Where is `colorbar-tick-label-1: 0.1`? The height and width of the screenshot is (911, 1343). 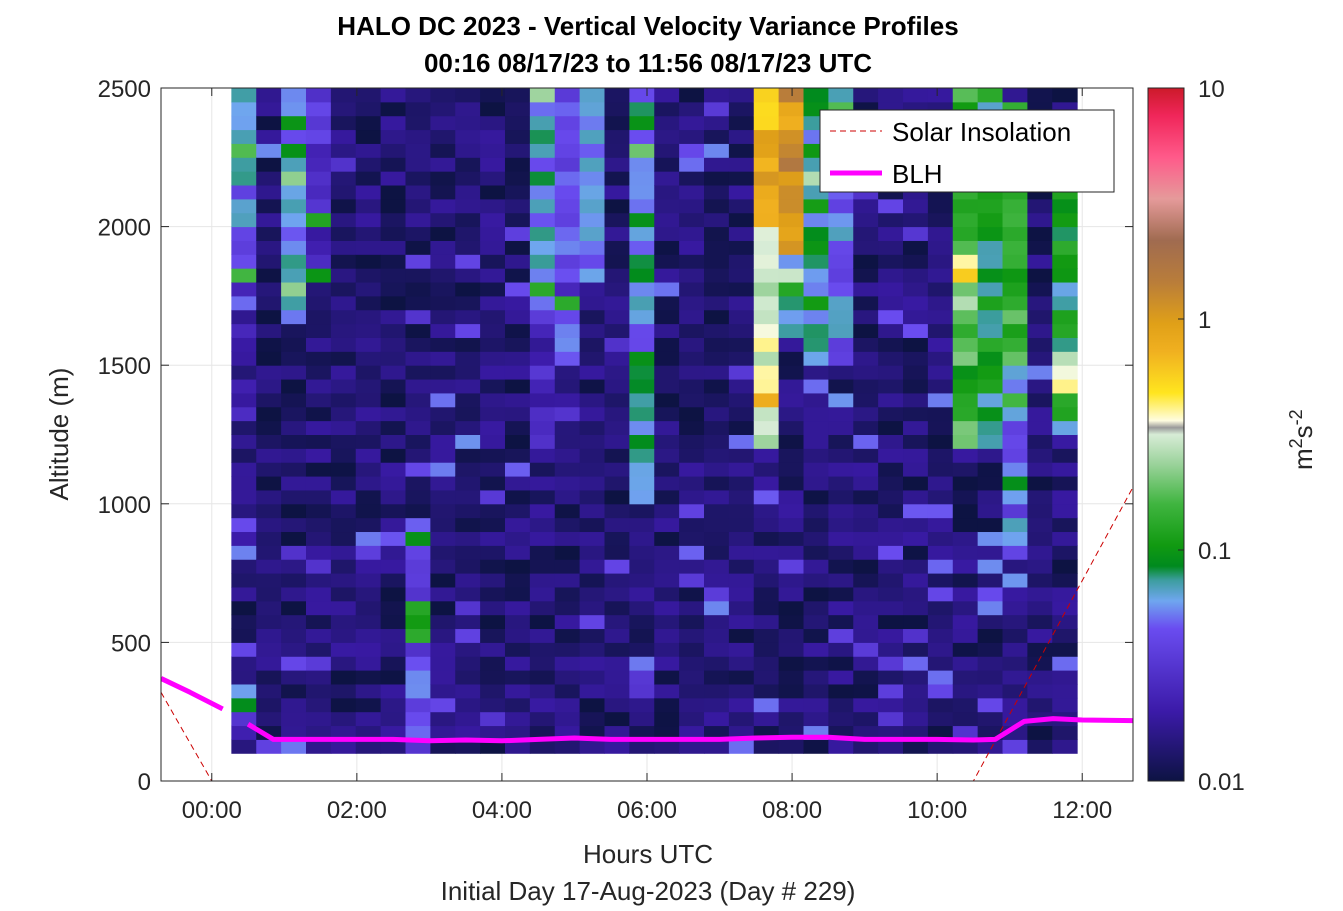 colorbar-tick-label-1: 0.1 is located at coordinates (1214, 551).